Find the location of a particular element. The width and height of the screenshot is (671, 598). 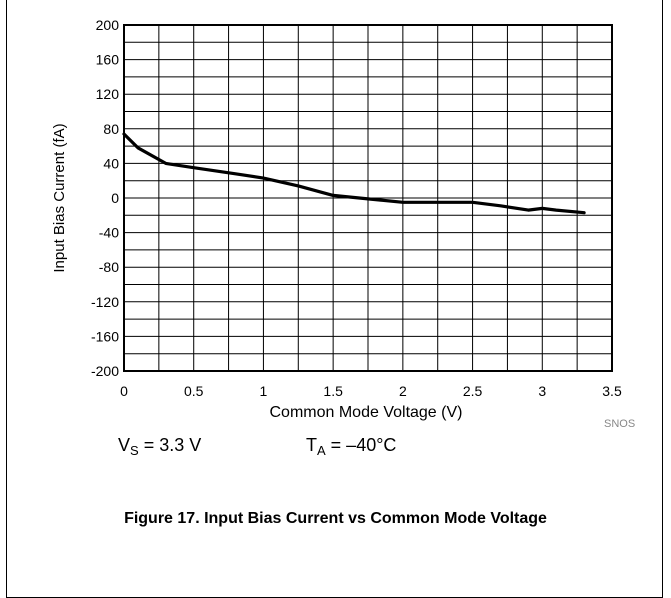

y-tick-label: 40 is located at coordinates (111, 163).